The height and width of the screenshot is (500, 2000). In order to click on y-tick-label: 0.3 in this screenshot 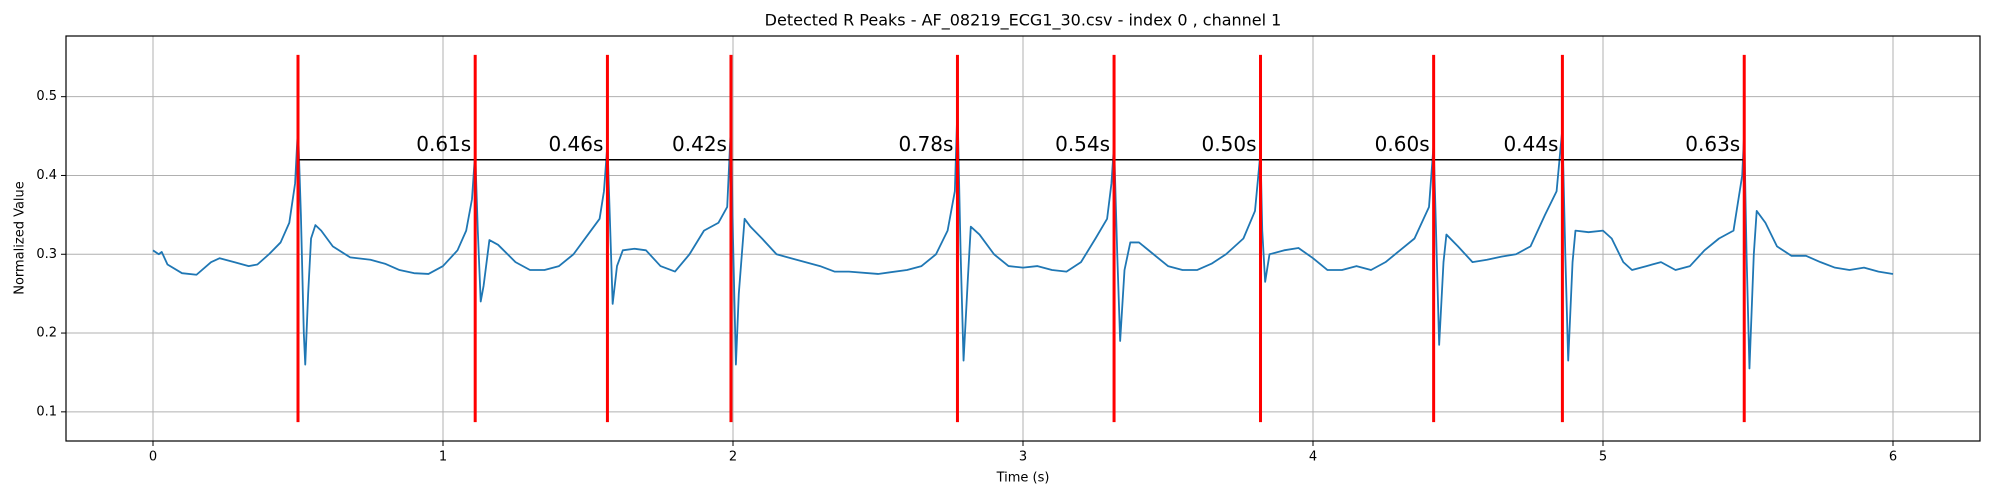, I will do `click(46, 254)`.